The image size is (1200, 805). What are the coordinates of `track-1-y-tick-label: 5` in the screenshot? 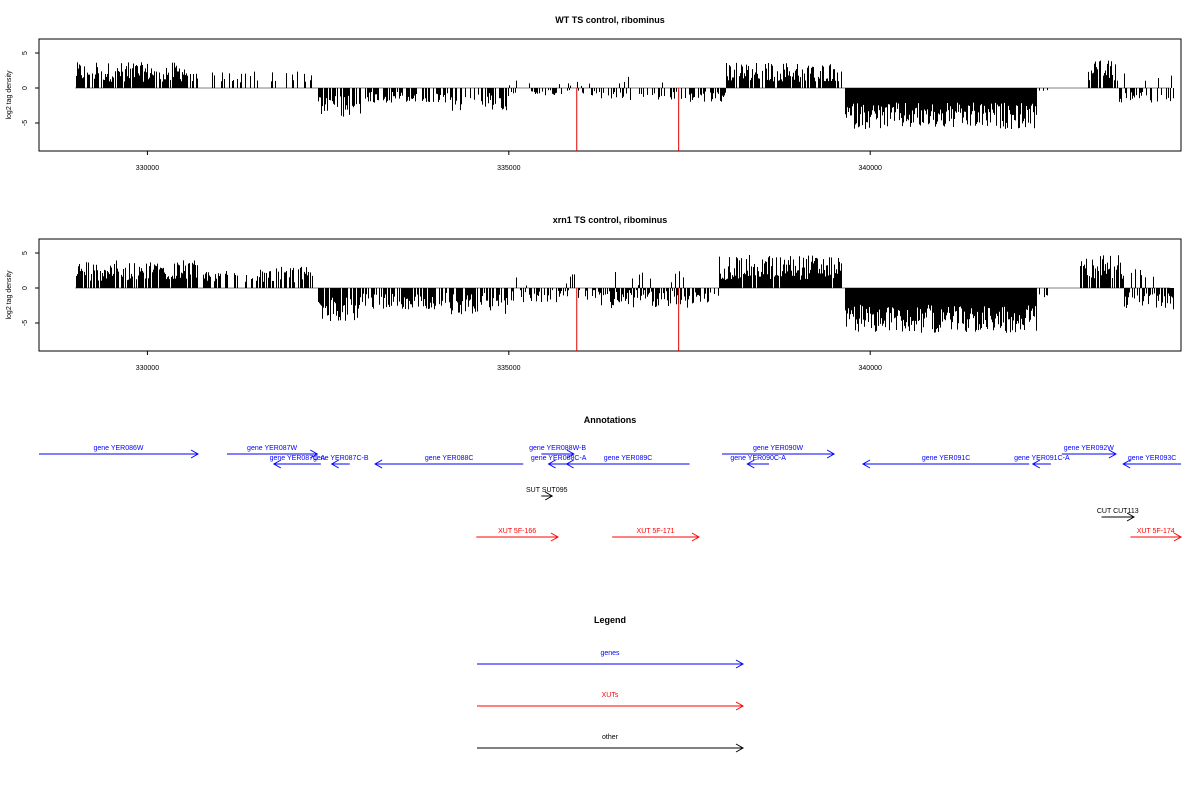 It's located at (25, 53).